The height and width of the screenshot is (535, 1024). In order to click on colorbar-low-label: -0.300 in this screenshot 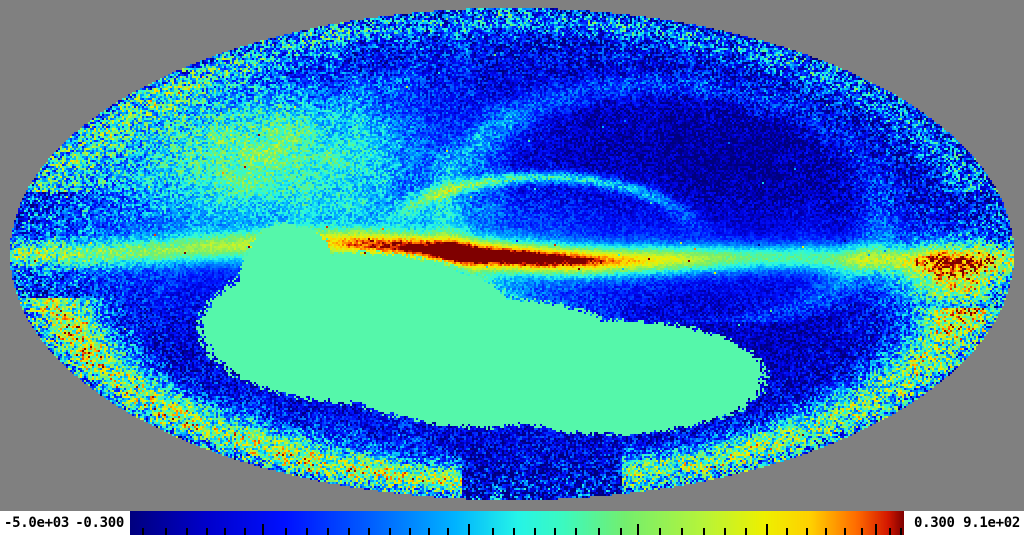, I will do `click(99, 523)`.